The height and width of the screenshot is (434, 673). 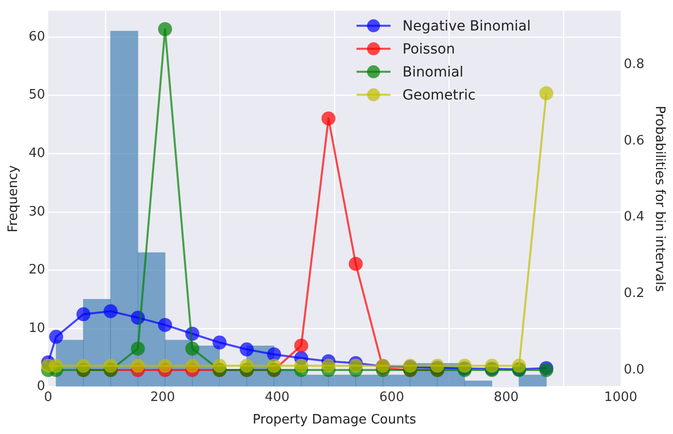 What do you see at coordinates (14, 198) in the screenshot?
I see `y-axis-title: Frequency` at bounding box center [14, 198].